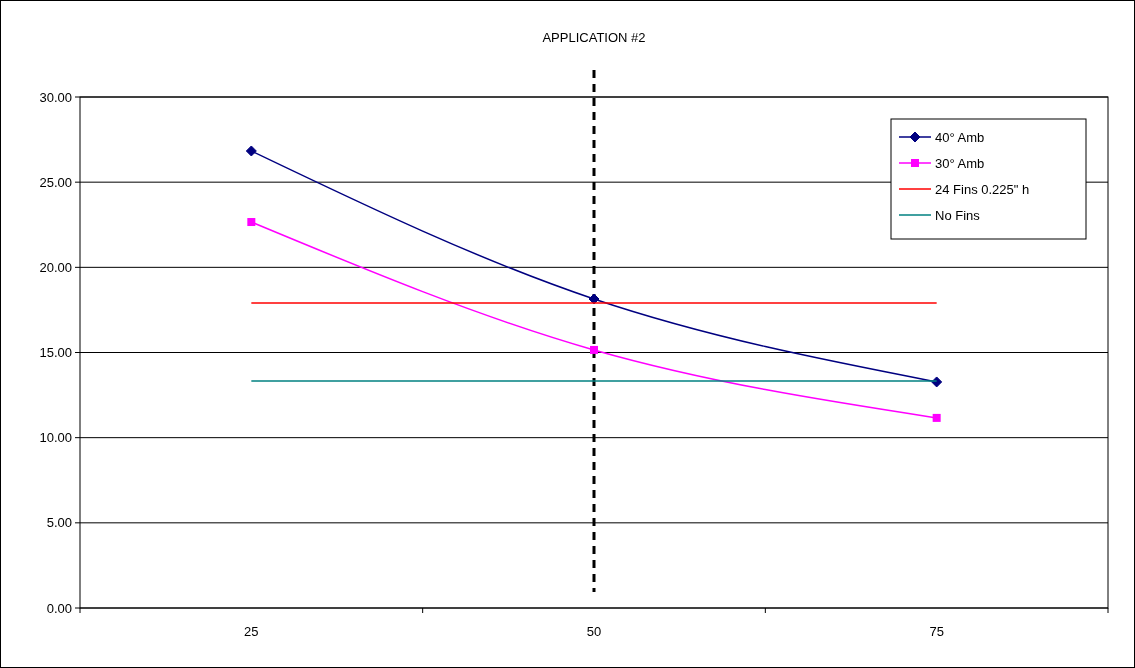 The image size is (1135, 668). Describe the element at coordinates (55, 182) in the screenshot. I see `y-tick-label: 25.00` at that location.